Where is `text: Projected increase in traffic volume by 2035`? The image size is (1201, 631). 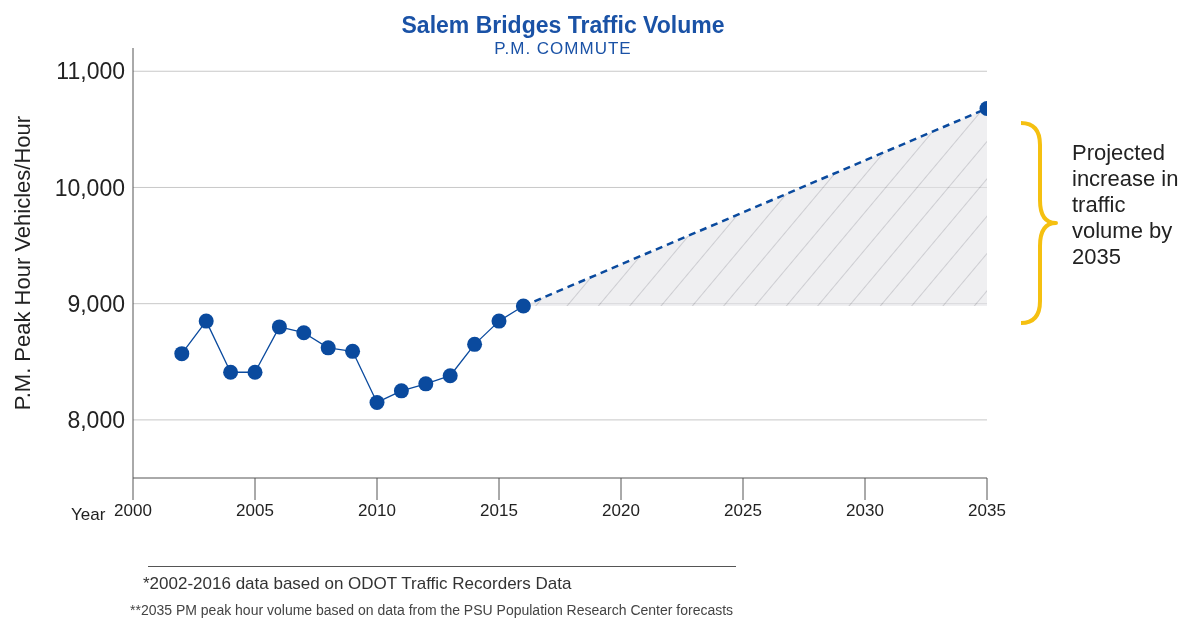
text: Projected increase in traffic volume by 2035 is located at coordinates (1126, 205).